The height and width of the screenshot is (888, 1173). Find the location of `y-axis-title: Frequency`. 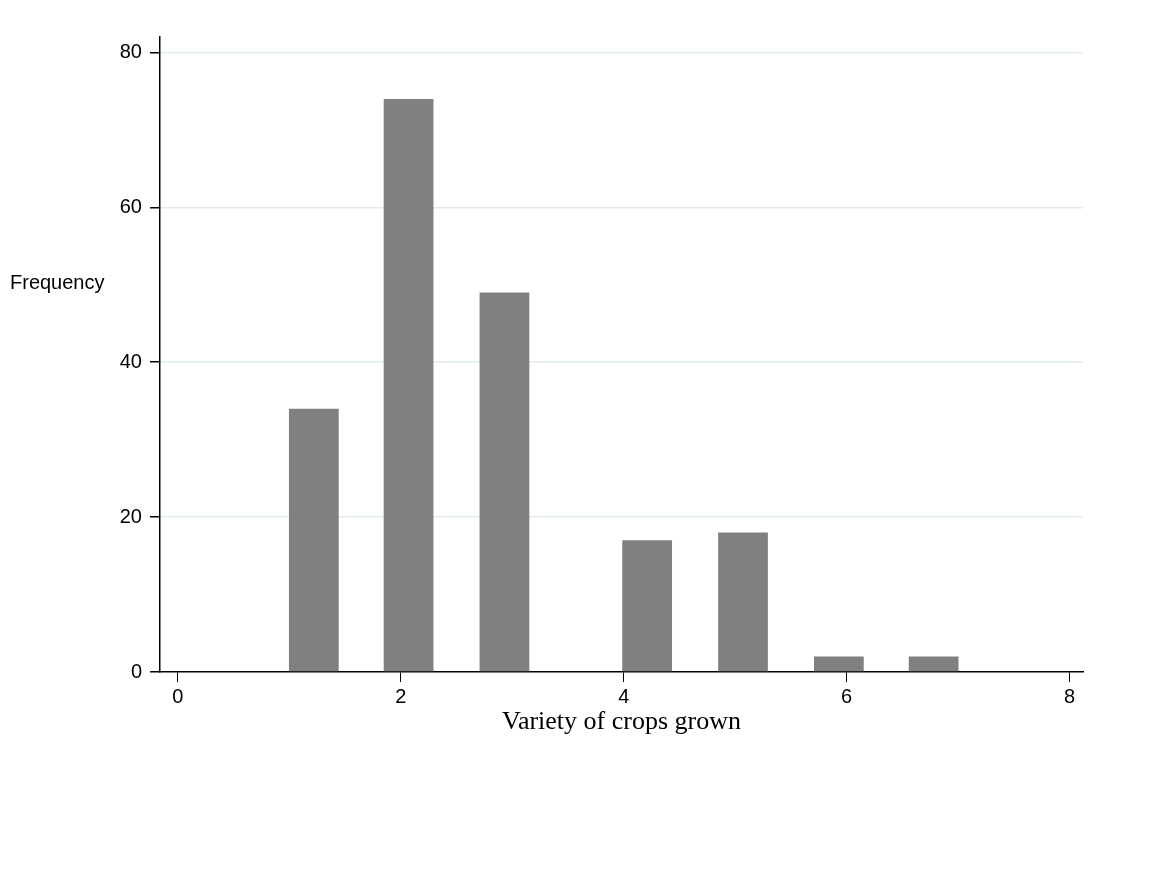

y-axis-title: Frequency is located at coordinates (57, 281).